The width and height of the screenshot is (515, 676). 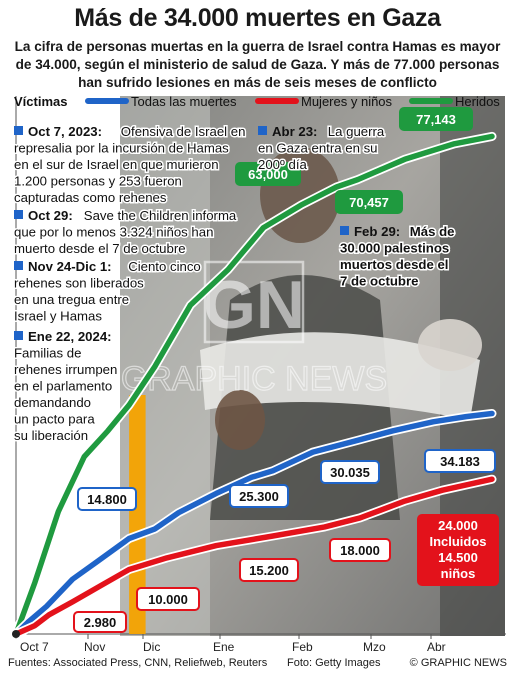 What do you see at coordinates (50, 215) in the screenshot?
I see `event-date: Oct 29:` at bounding box center [50, 215].